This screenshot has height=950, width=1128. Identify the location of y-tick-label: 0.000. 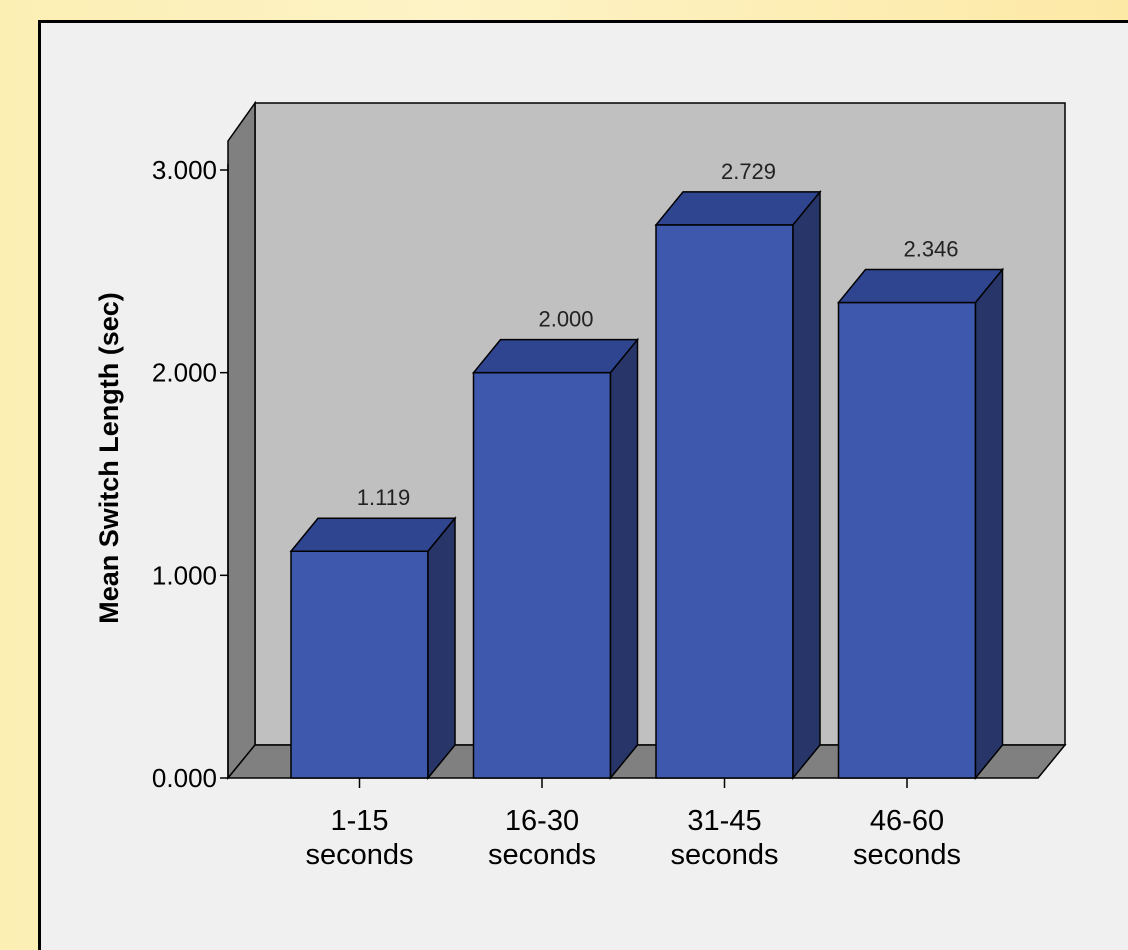
(184, 778).